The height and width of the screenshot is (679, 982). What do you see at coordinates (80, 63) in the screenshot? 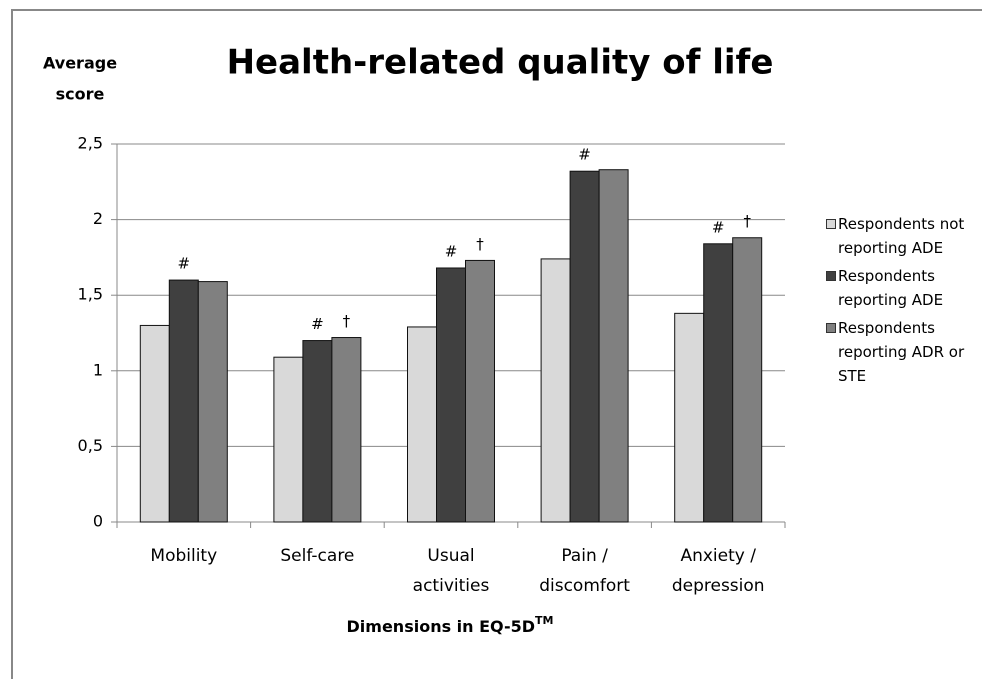
I see `y-label: Average` at bounding box center [80, 63].